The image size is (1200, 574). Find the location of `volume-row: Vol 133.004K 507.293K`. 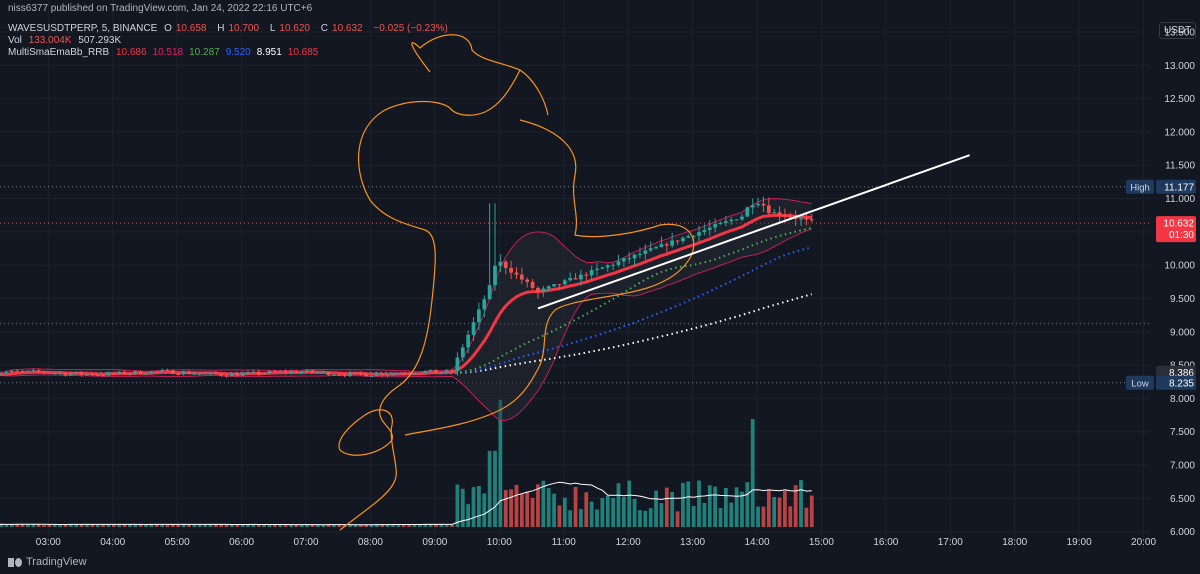

volume-row: Vol 133.004K 507.293K is located at coordinates (66, 40).